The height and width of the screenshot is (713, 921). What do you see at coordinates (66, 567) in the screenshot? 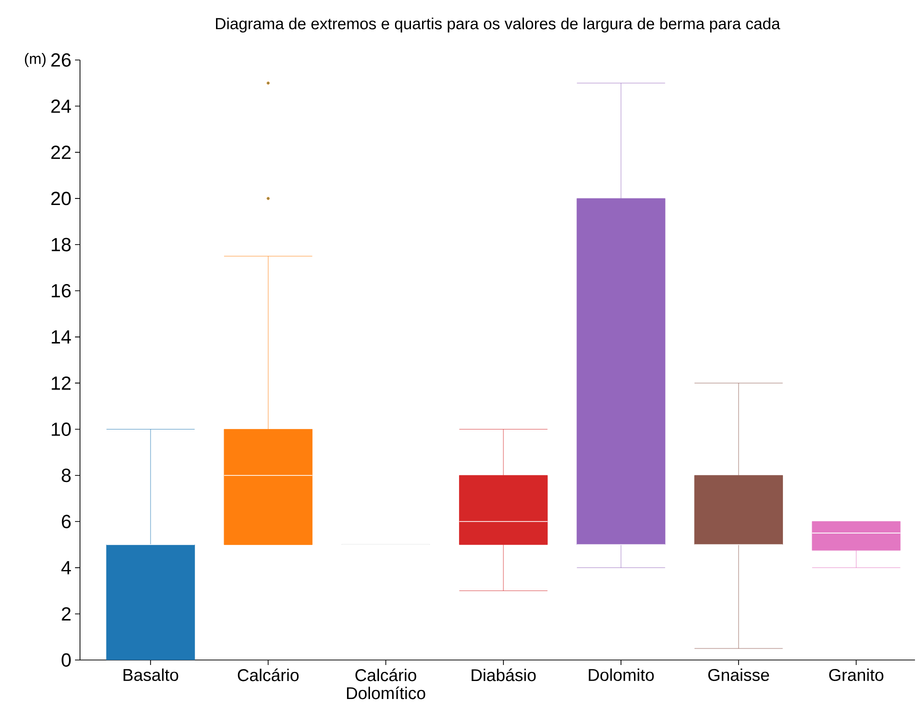
I see `y-tick-label: 4` at bounding box center [66, 567].